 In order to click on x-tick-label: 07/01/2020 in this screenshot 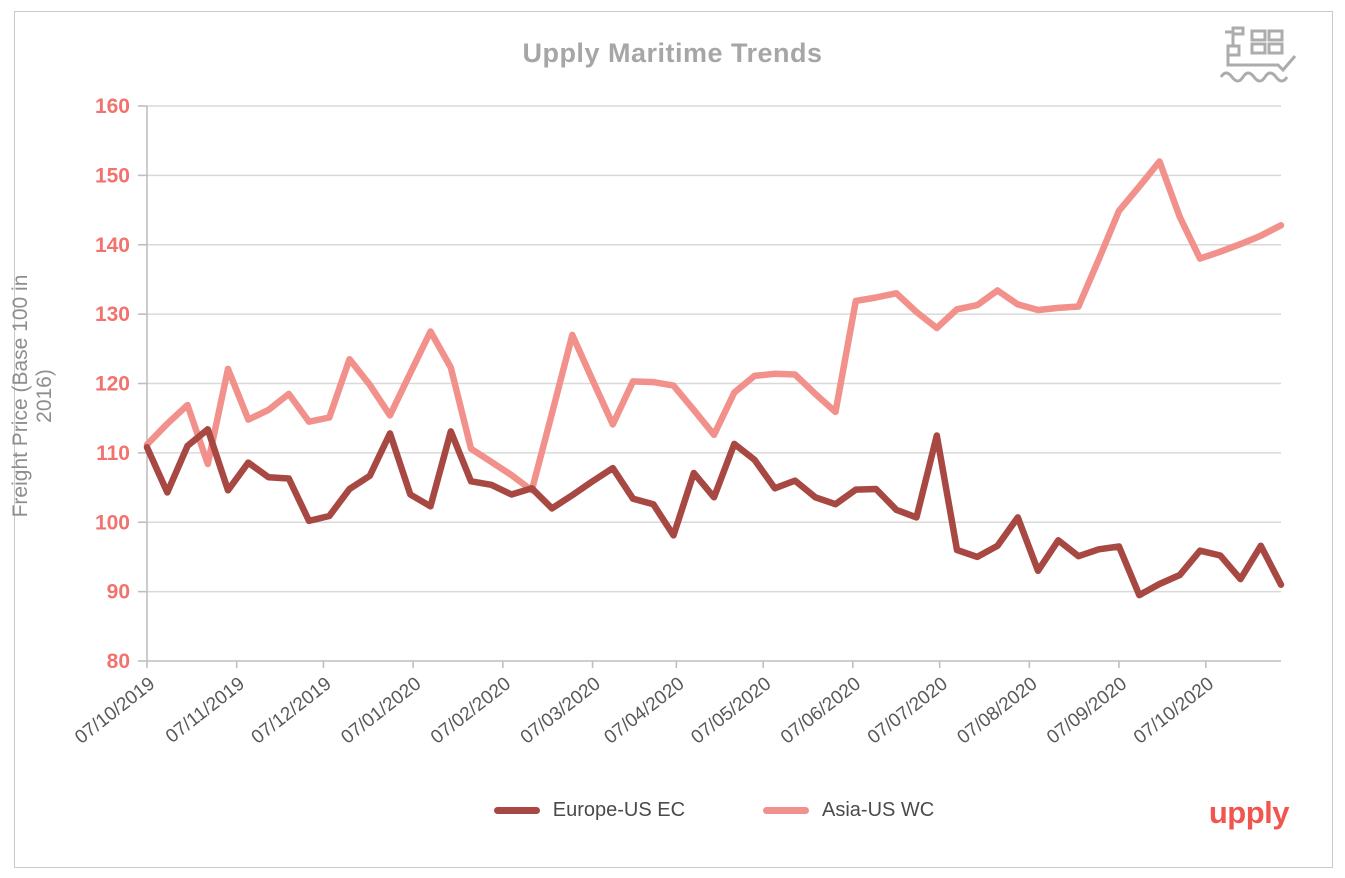, I will do `click(381, 710)`.